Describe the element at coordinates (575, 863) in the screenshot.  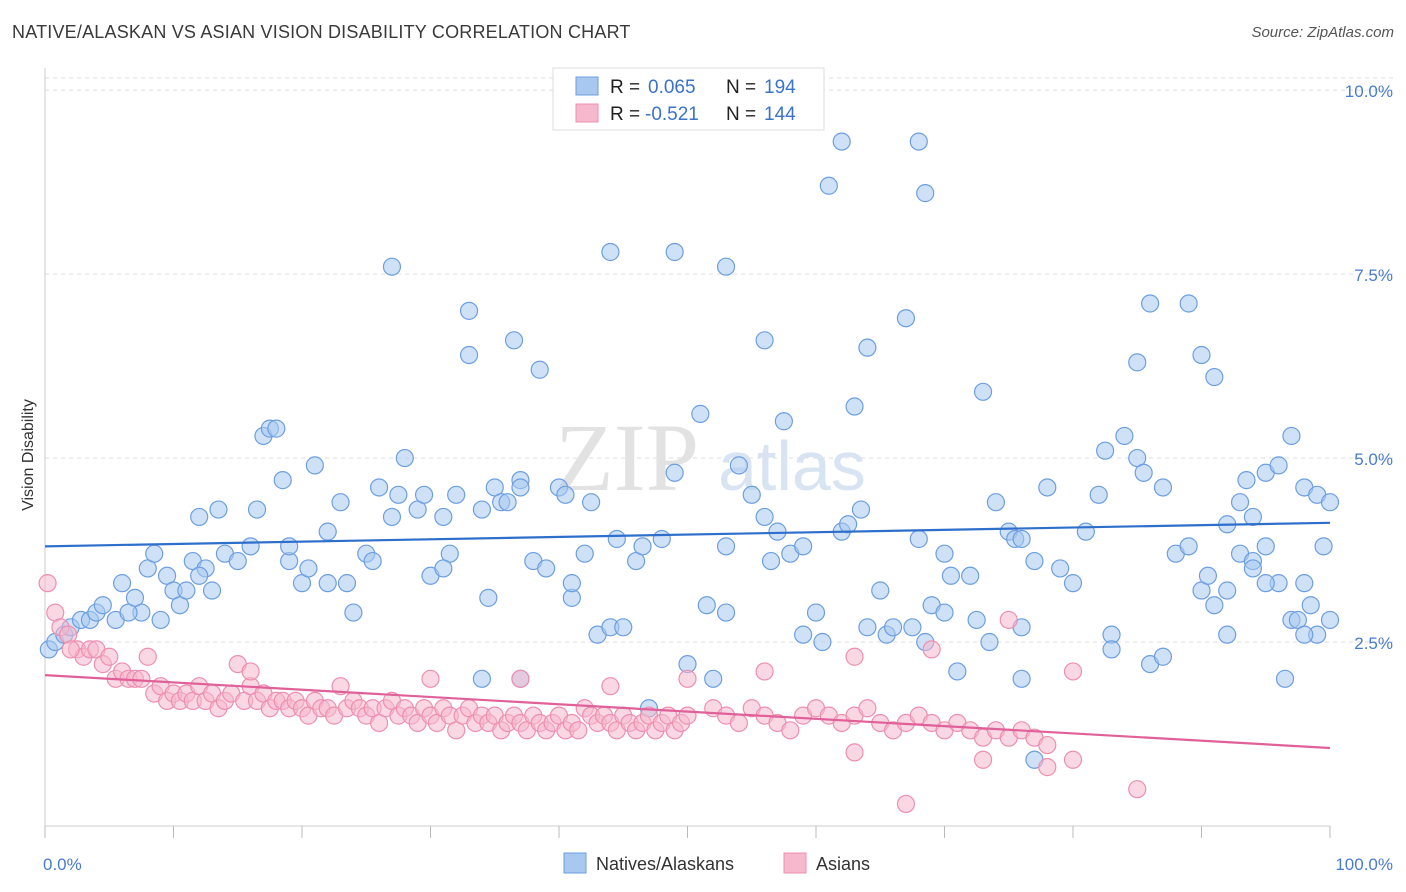
I see `bottom-legend-swatch-natives` at that location.